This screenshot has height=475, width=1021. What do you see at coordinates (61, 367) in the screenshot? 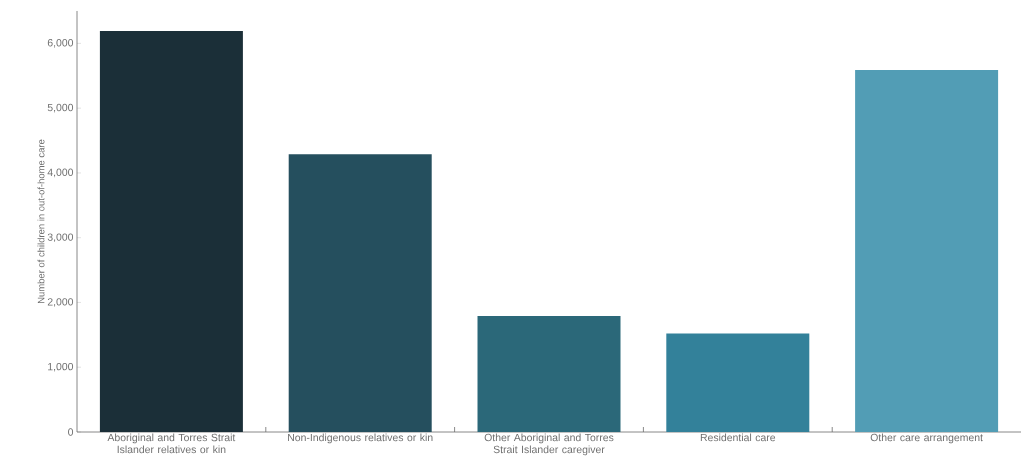
I see `y-tick-label: 1,000` at bounding box center [61, 367].